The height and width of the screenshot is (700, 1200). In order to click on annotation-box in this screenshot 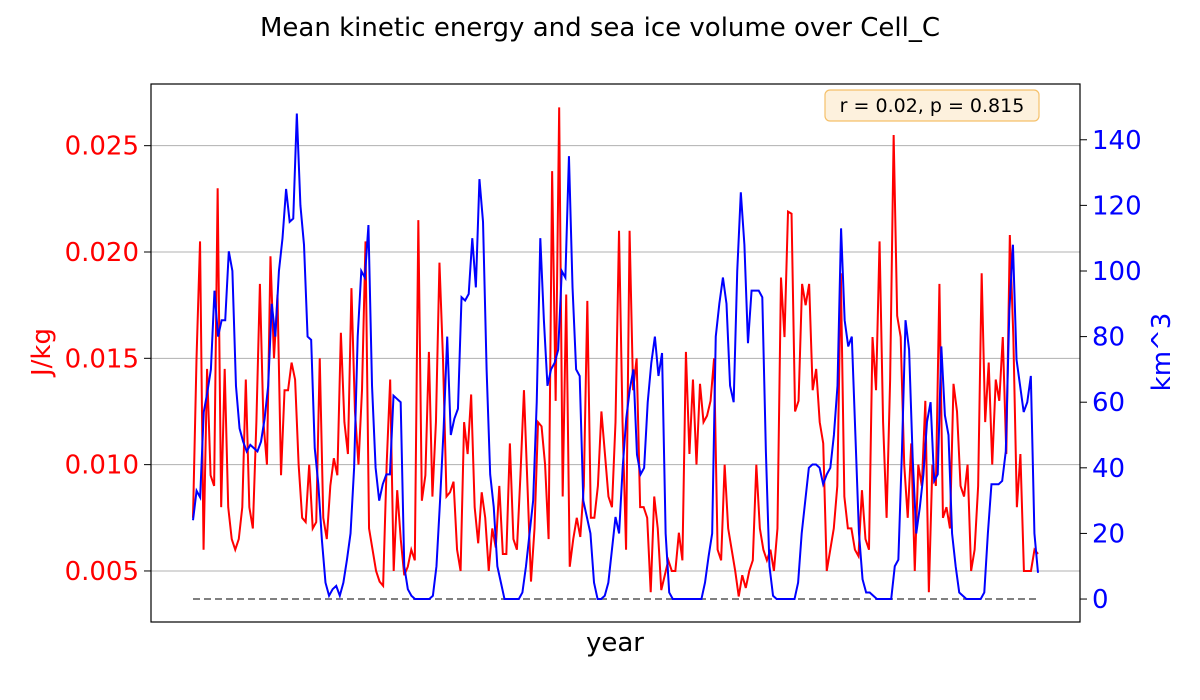, I will do `click(932, 105)`.